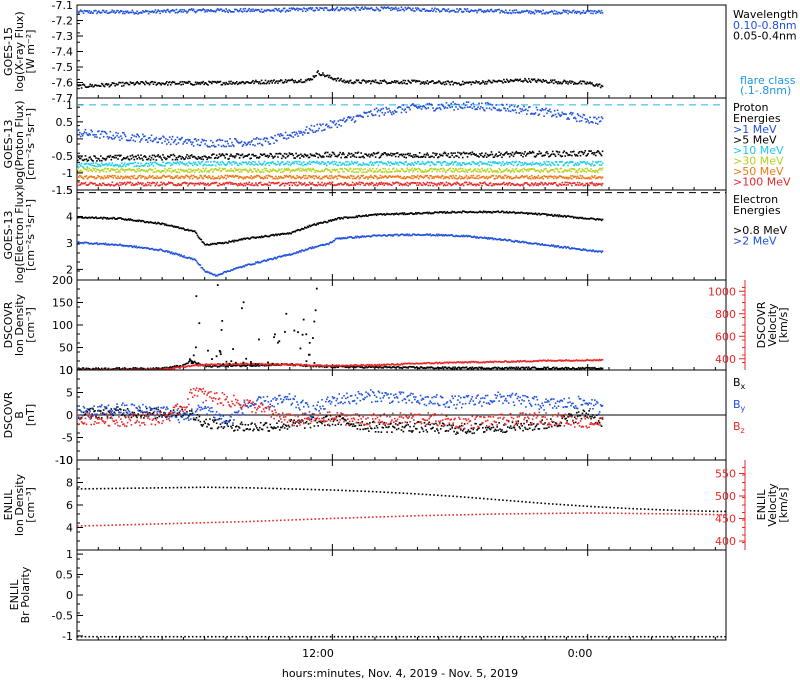 This screenshot has height=680, width=800. Describe the element at coordinates (765, 90) in the screenshot. I see `legend-note: (.1-.8nm)` at that location.